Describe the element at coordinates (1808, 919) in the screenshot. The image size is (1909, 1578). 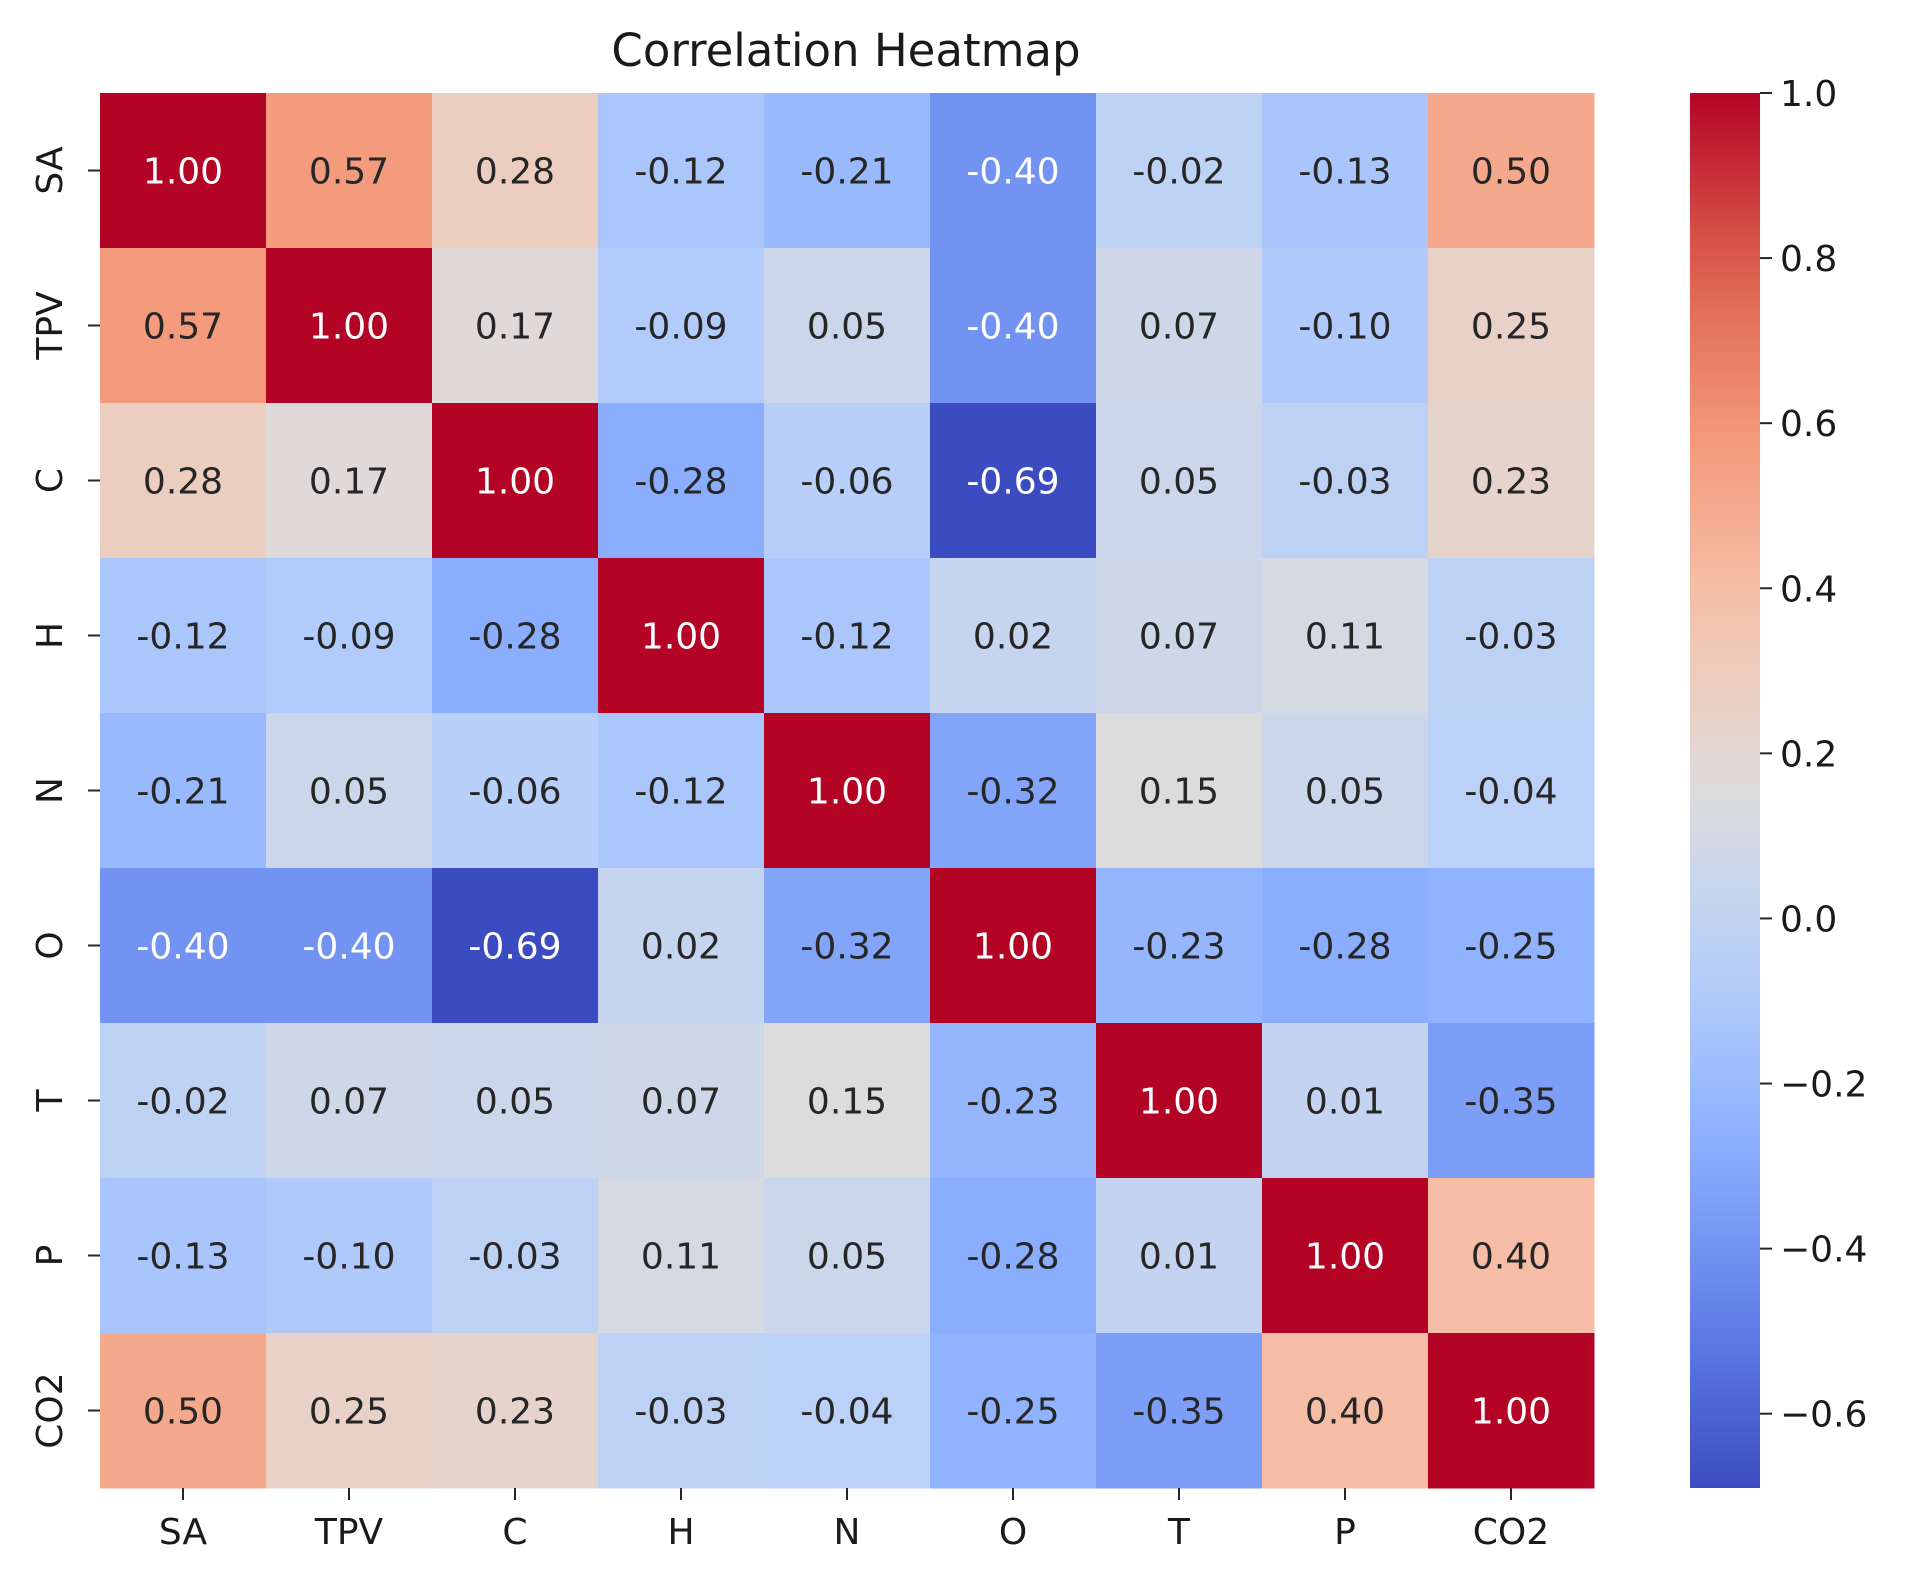
I see `colorbar-tick-label: 0.0` at that location.